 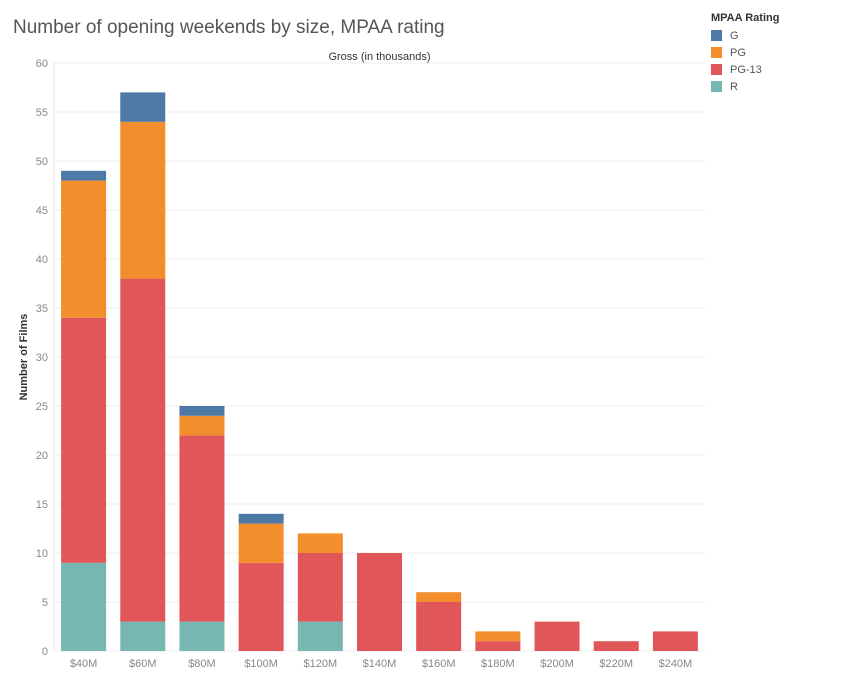 I want to click on legend: MPAA Rating G PG PG-13 R, so click(x=745, y=53).